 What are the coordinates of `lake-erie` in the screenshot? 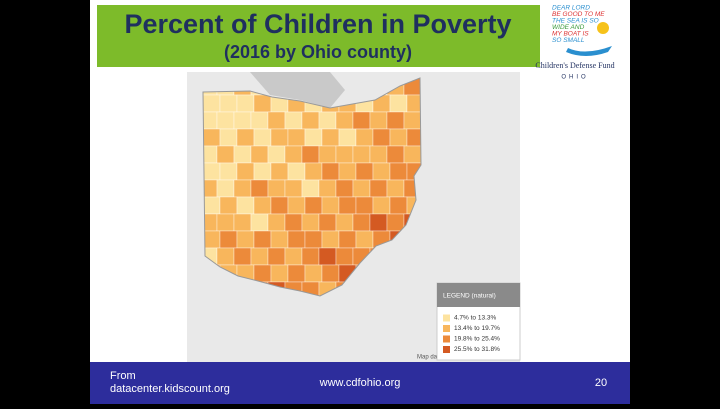 It's located at (297, 90).